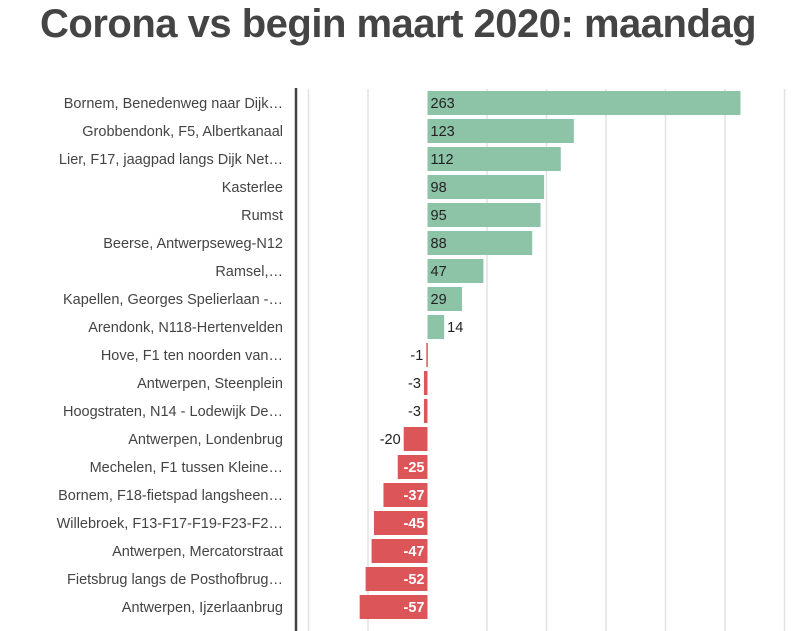 This screenshot has width=803, height=631. What do you see at coordinates (205, 440) in the screenshot?
I see `category-label: Antwerpen, Londenbrug` at bounding box center [205, 440].